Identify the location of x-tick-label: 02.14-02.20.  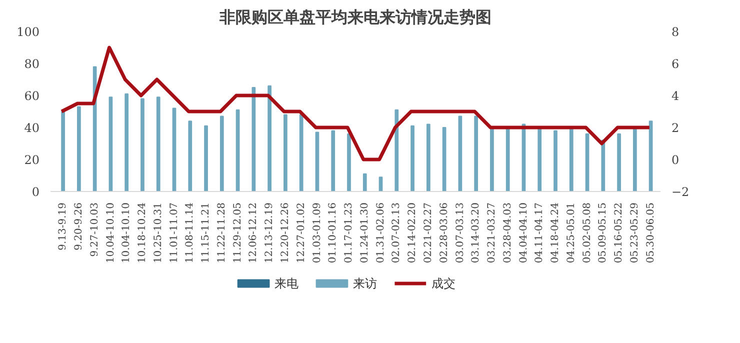
(412, 233).